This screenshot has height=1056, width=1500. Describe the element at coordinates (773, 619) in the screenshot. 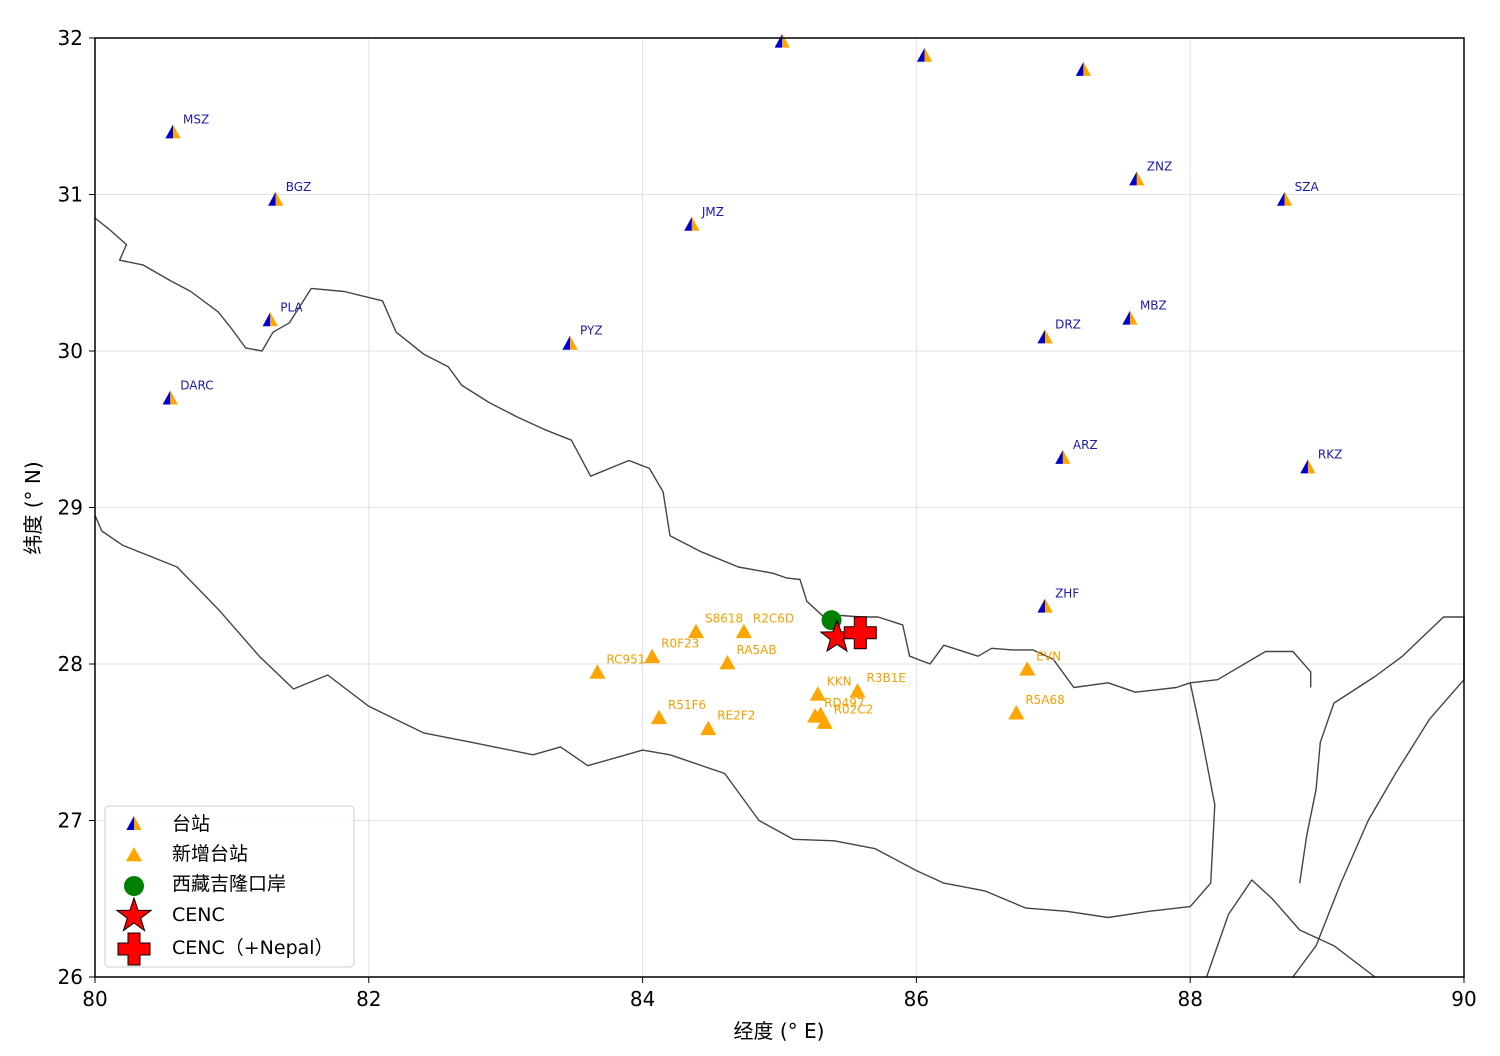

I see `new-station-label: R2C6D` at that location.